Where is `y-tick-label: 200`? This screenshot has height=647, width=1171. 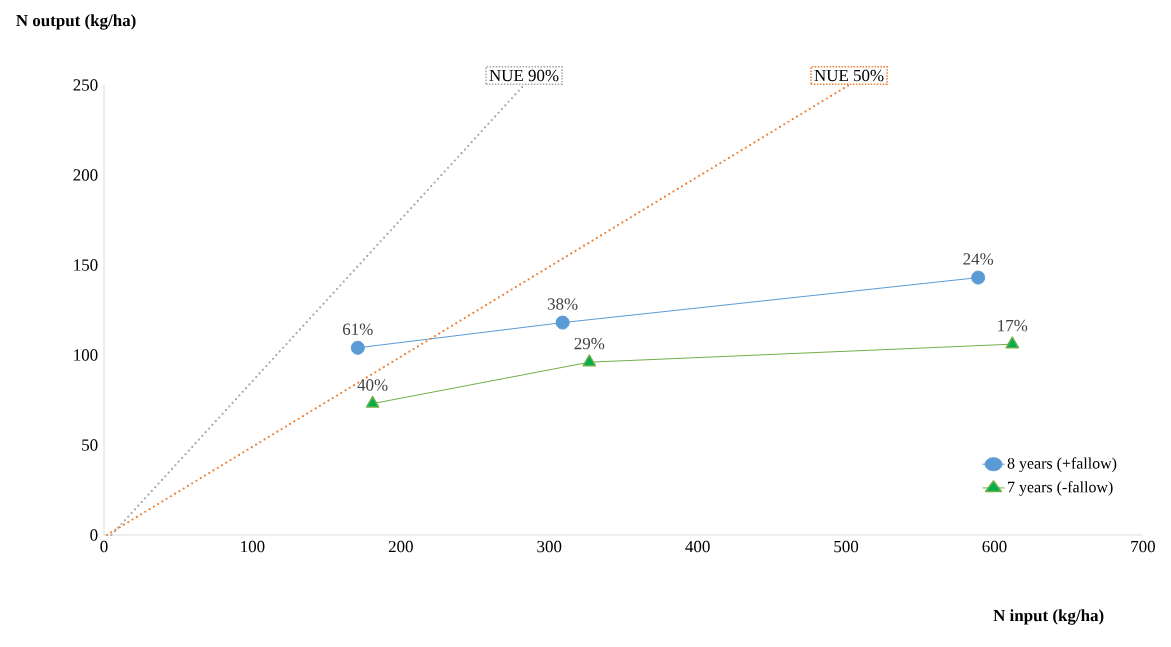 y-tick-label: 200 is located at coordinates (85, 175).